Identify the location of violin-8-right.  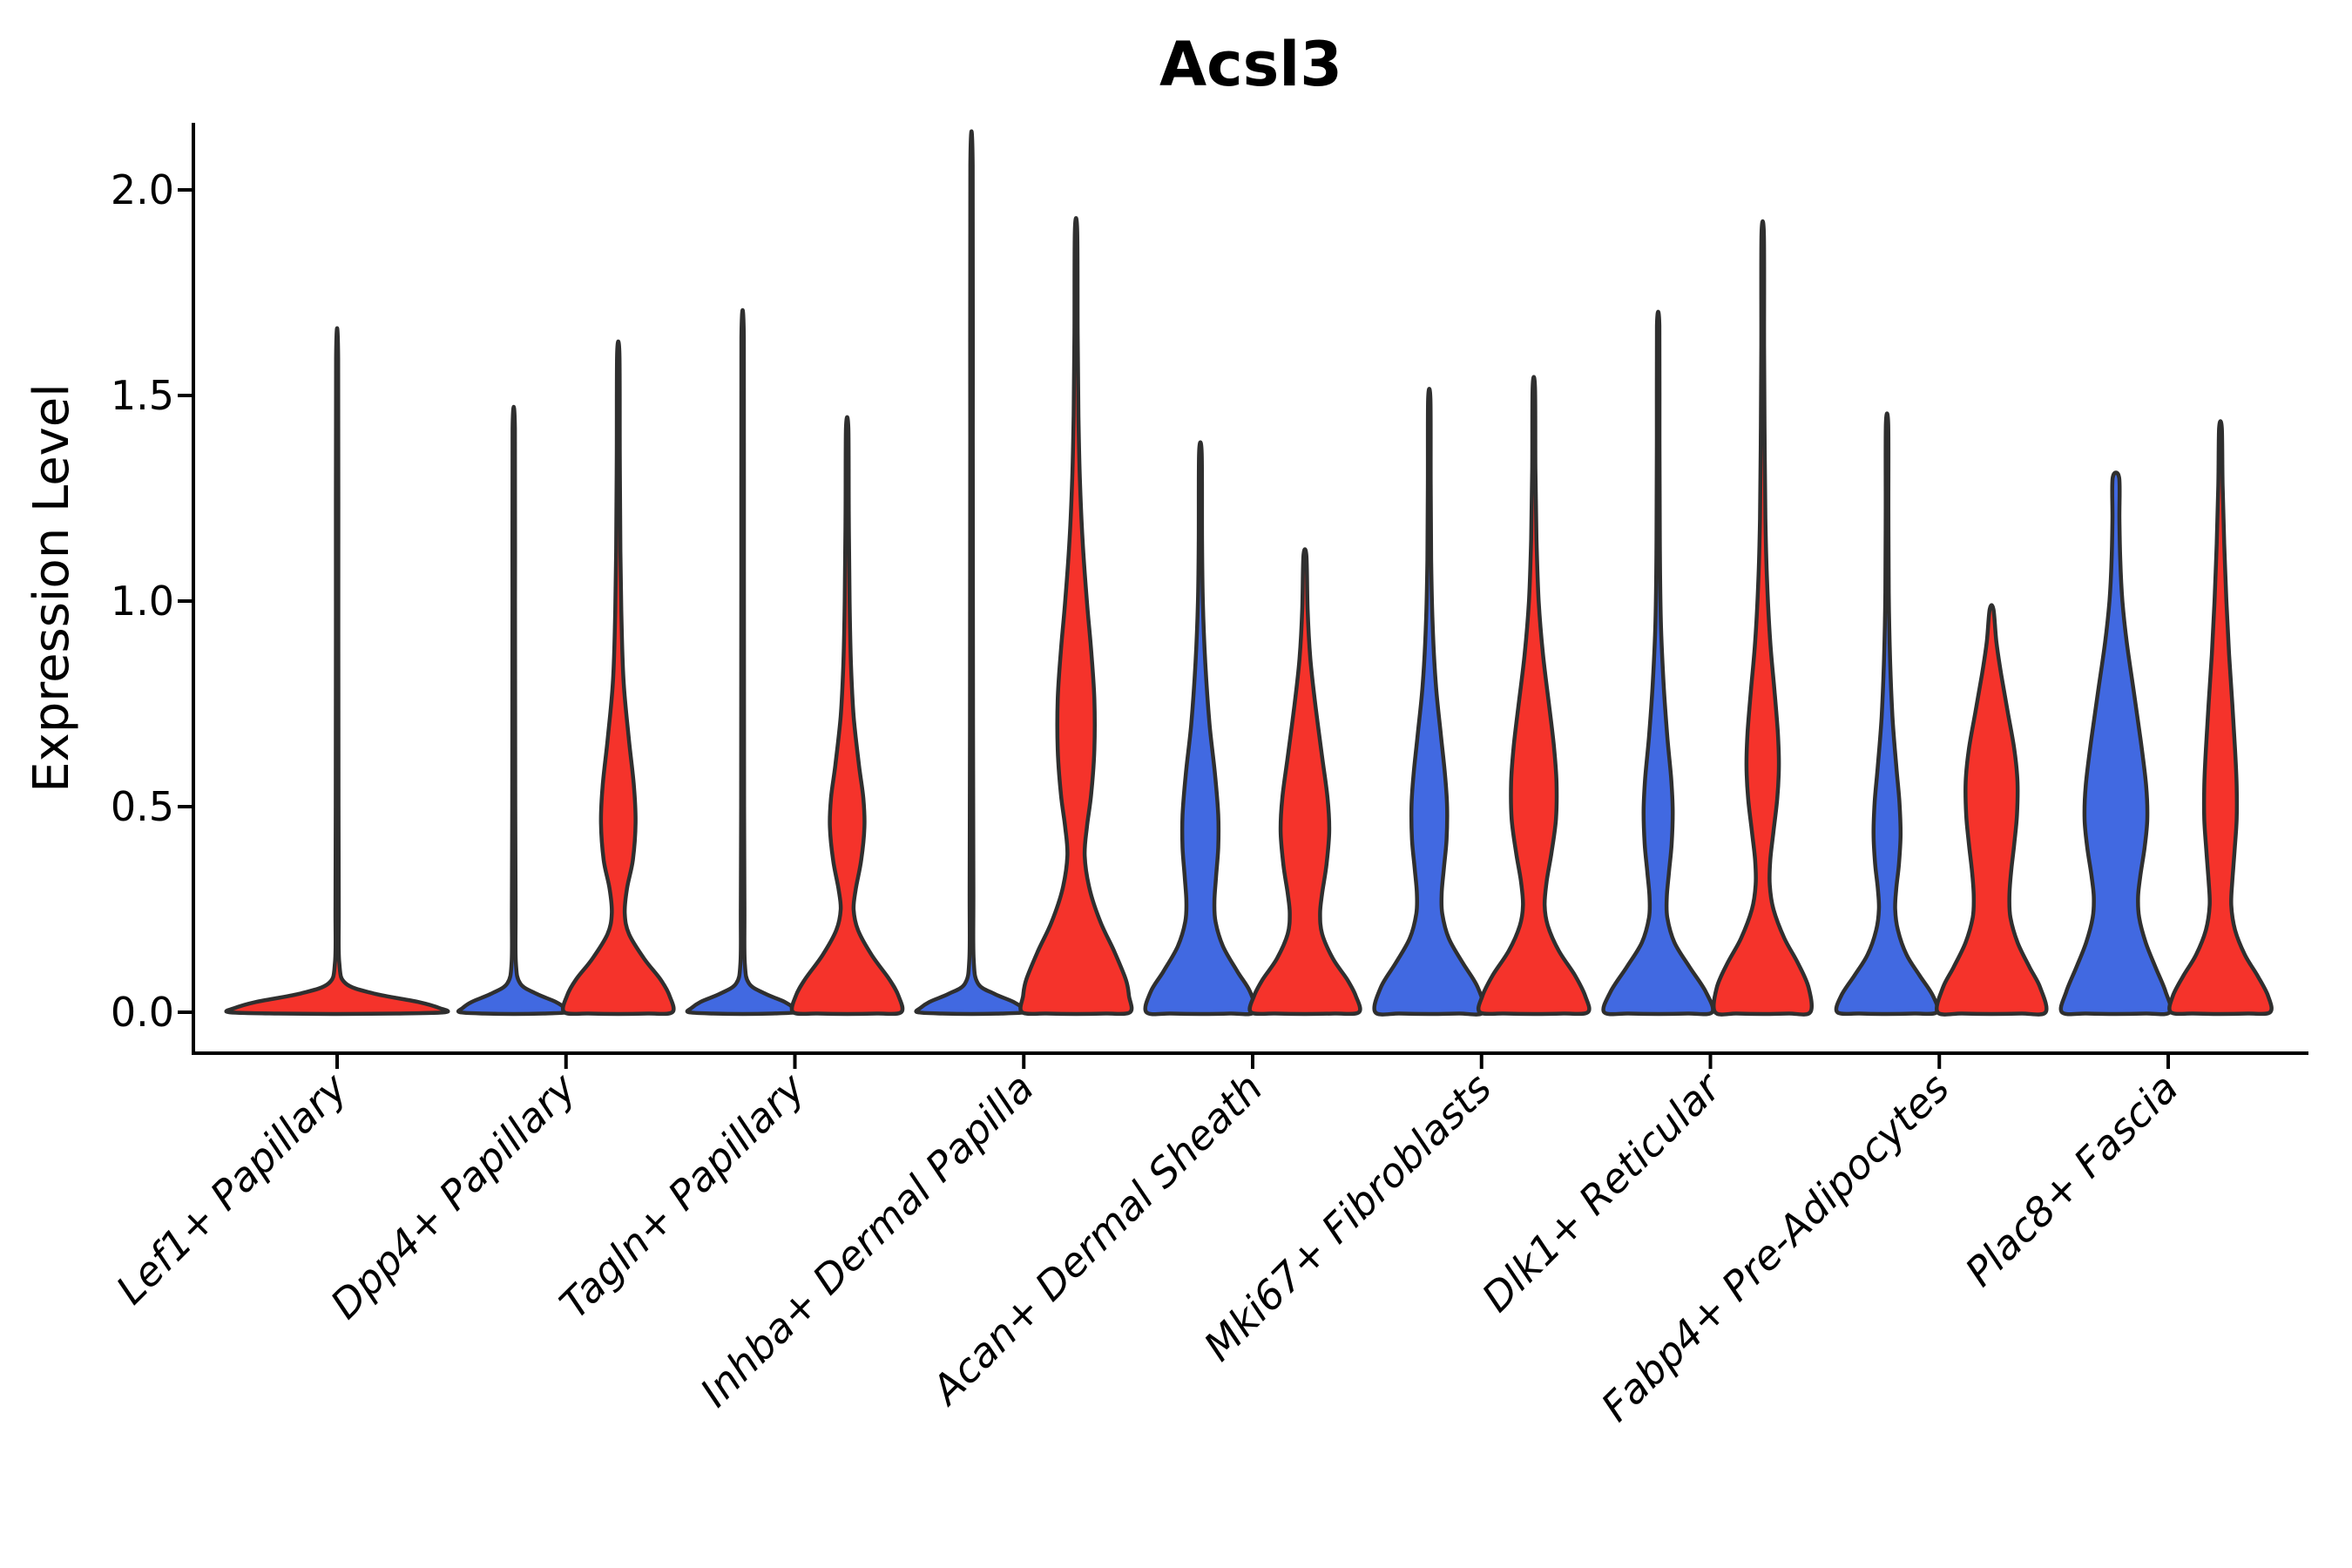
(2220, 718).